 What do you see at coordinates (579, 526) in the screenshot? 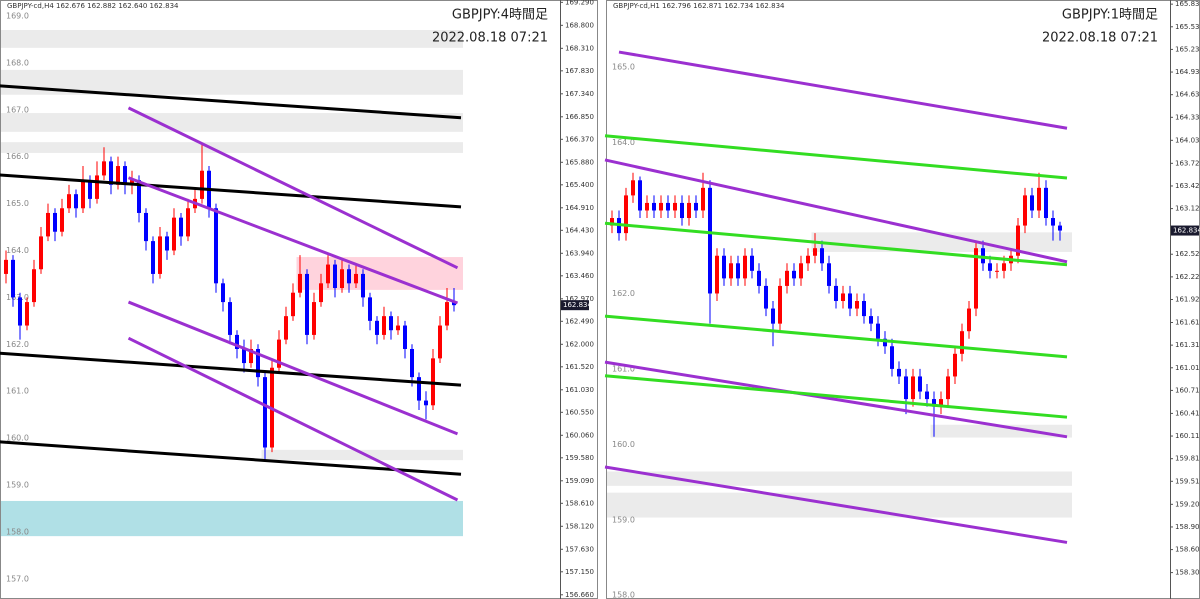
I see `y-tick-label: 158.120` at bounding box center [579, 526].